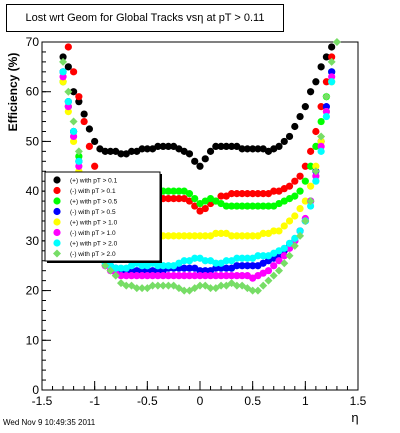 This screenshot has height=433, width=400. I want to click on x-tick-label: 1, so click(305, 401).